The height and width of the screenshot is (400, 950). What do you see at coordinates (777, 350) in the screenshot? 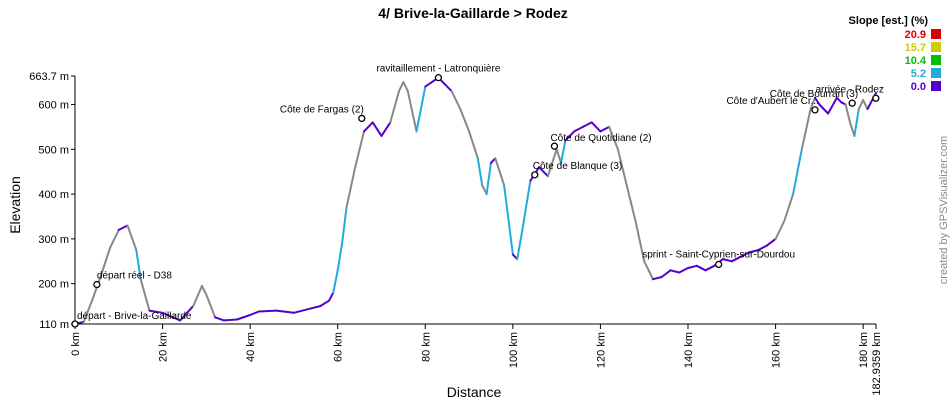
I see `x-tick-label: 160 km` at bounding box center [777, 350].